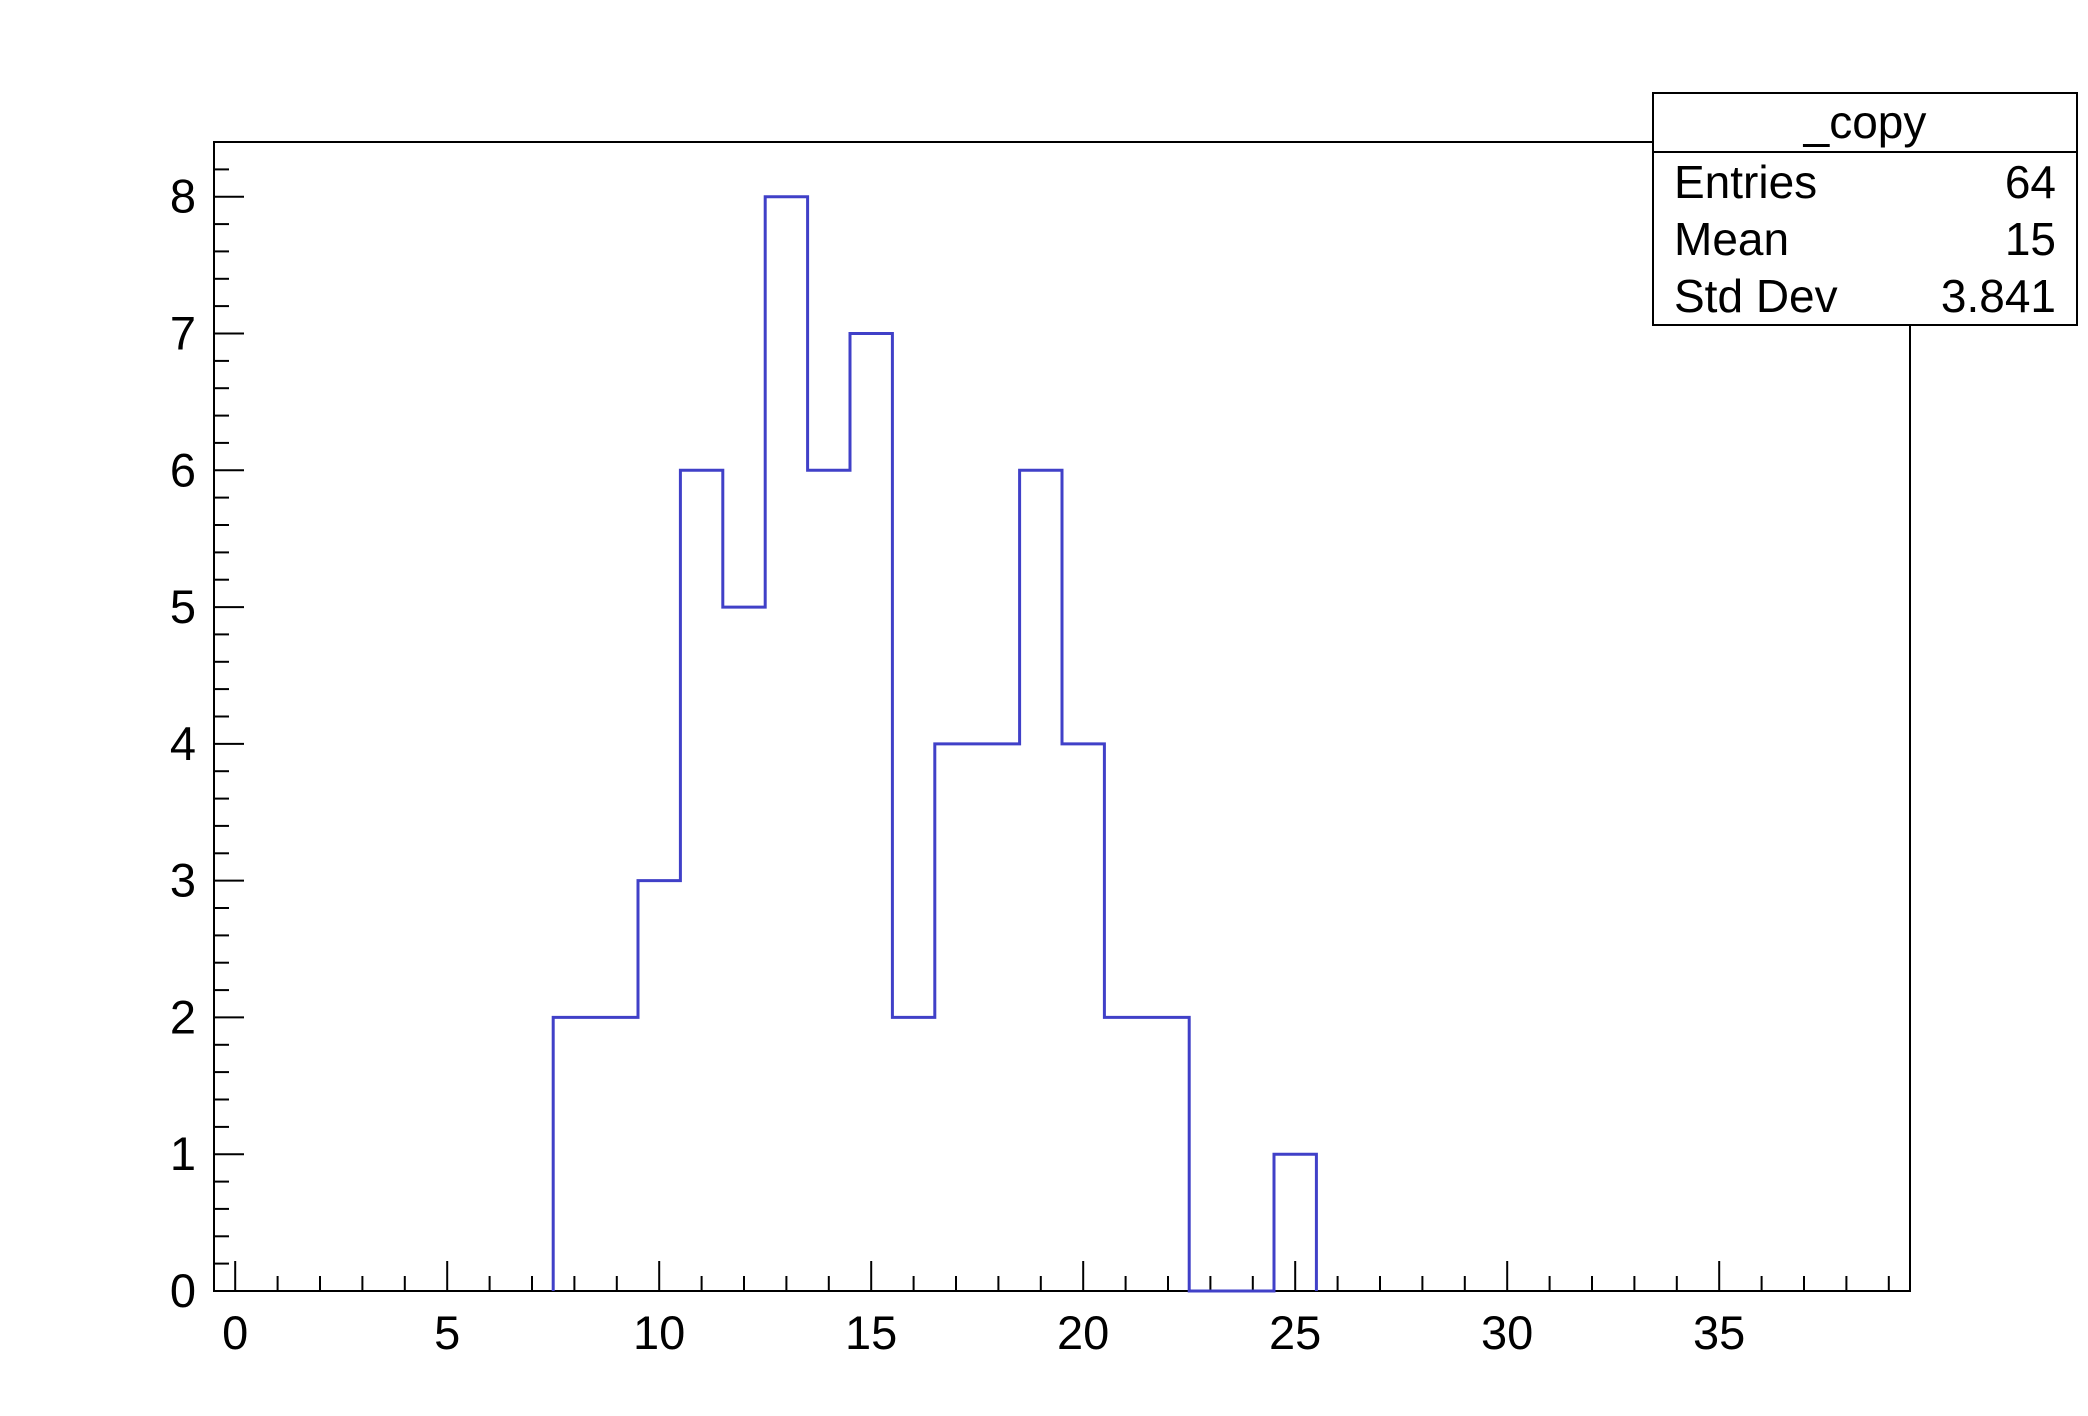  I want to click on y-tick-label: 3, so click(183, 880).